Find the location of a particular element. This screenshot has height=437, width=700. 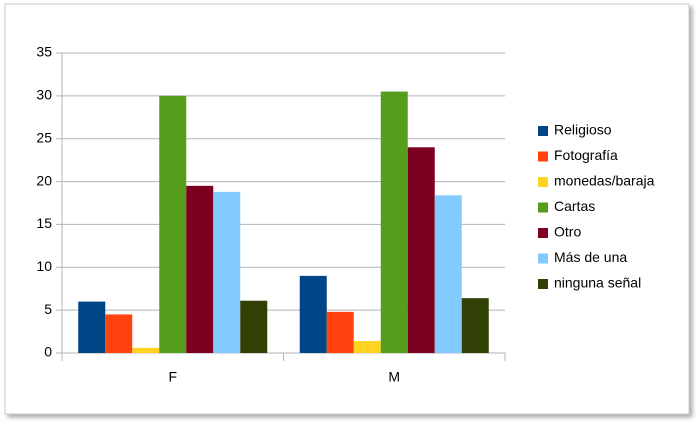

y-tick-label: 20 is located at coordinates (44, 180).